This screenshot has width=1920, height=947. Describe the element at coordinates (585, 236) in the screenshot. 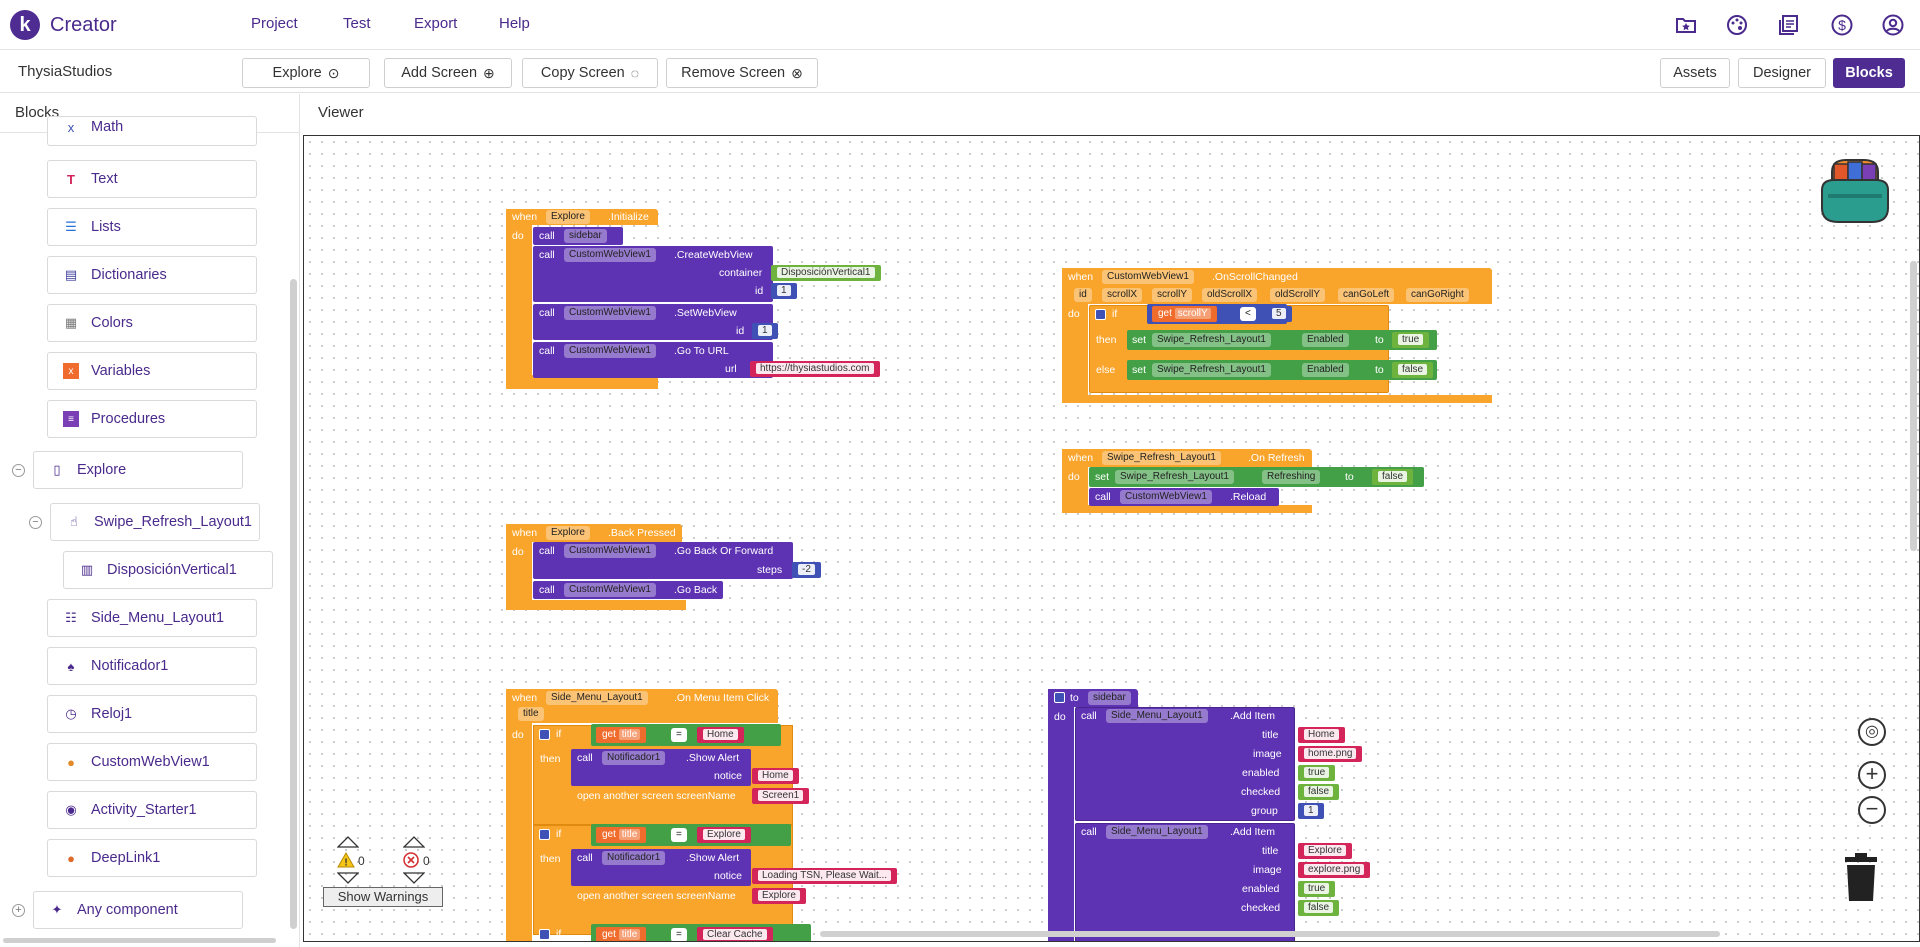

I see `procedure-dropdown: sidebar` at that location.